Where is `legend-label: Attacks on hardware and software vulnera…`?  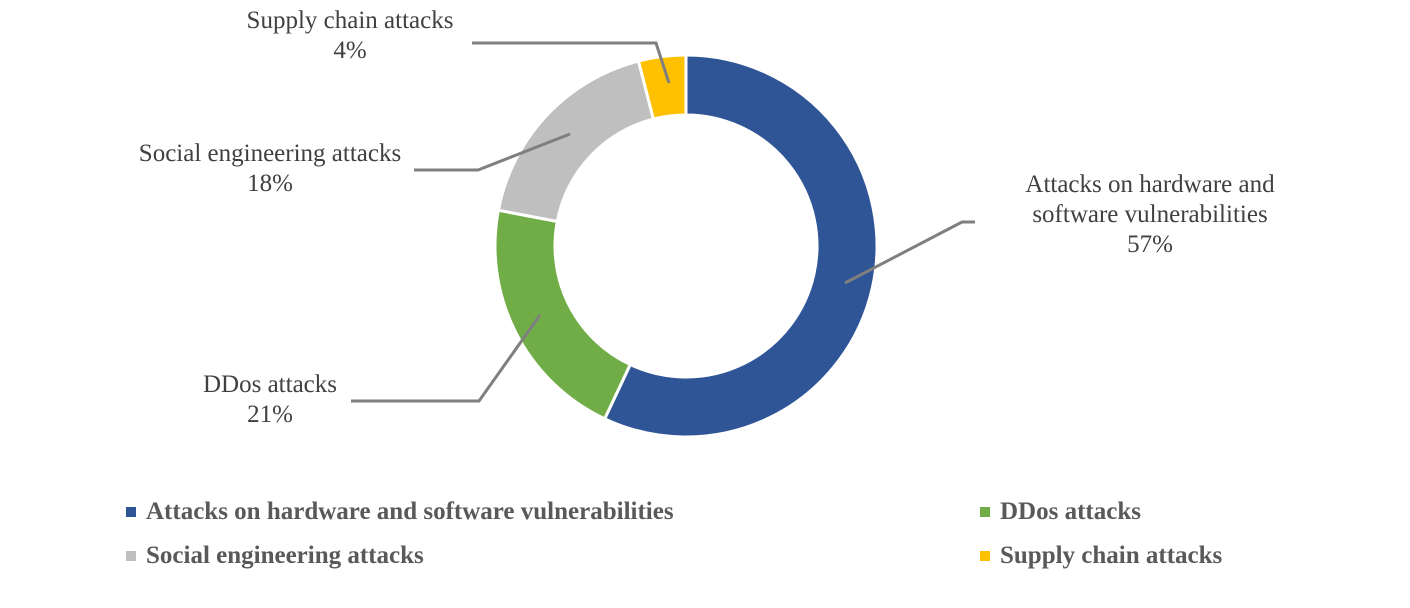 legend-label: Attacks on hardware and software vulnera… is located at coordinates (410, 511).